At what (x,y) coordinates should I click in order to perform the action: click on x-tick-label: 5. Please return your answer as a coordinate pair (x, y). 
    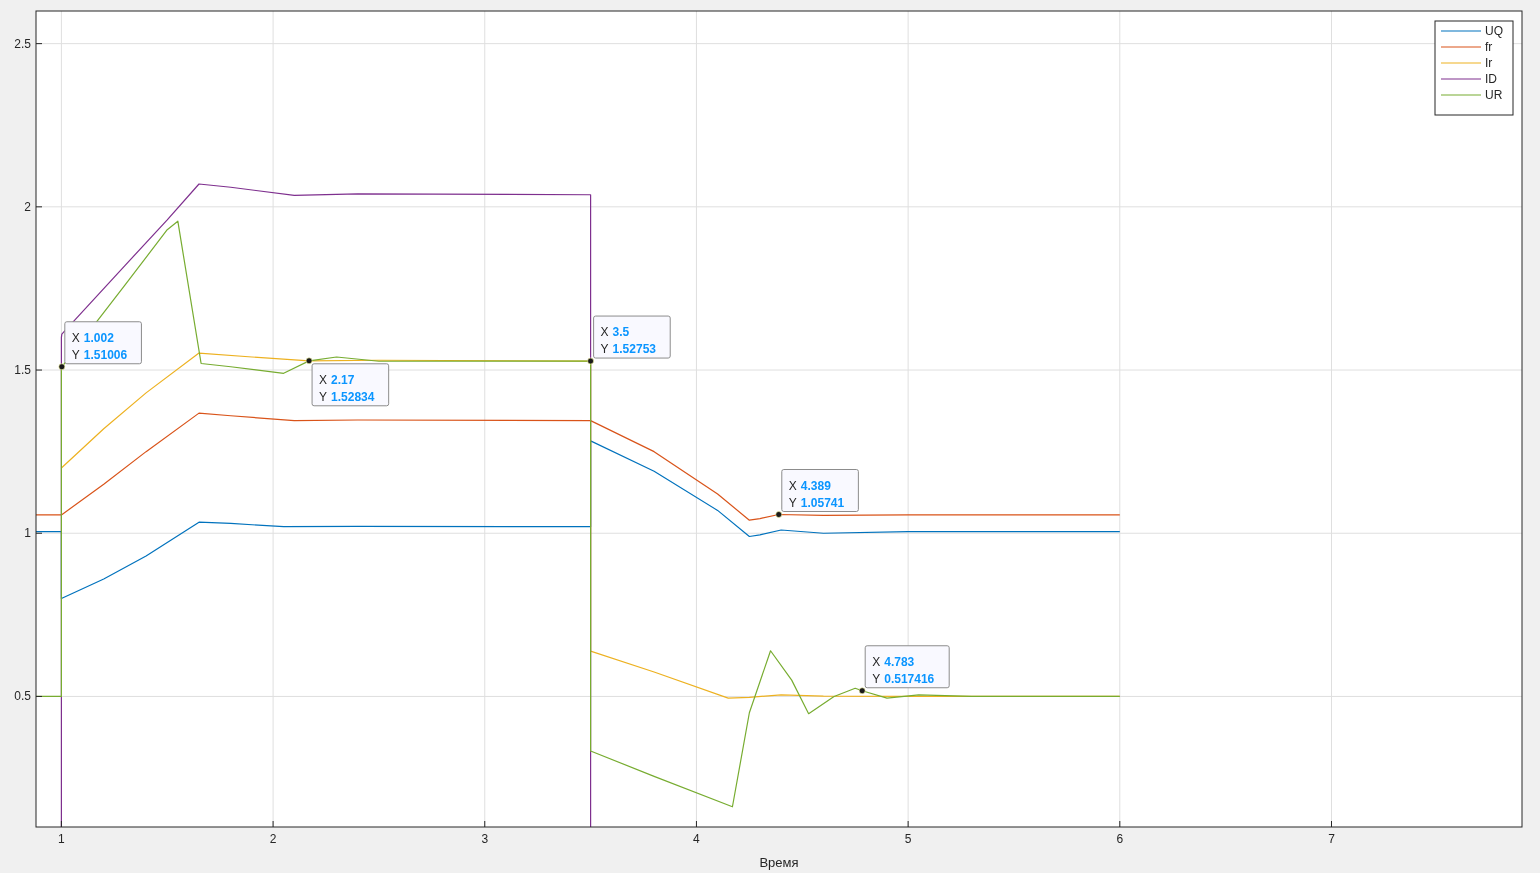
    Looking at the image, I should click on (908, 839).